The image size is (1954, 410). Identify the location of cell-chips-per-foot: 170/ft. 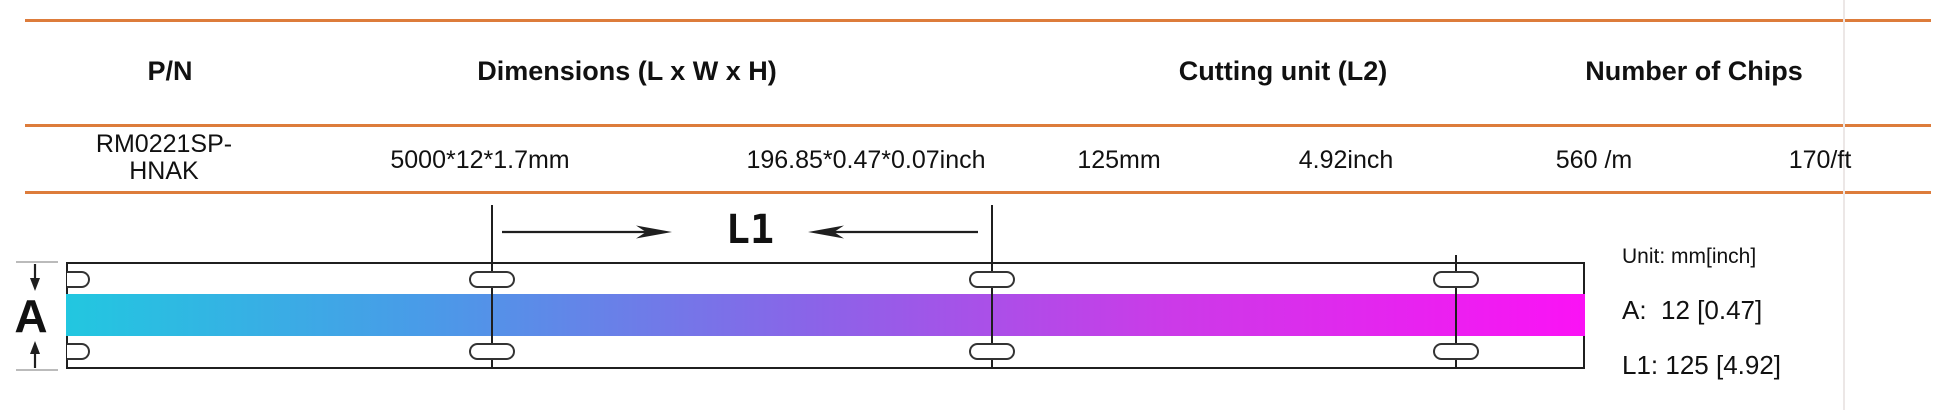
(1820, 160).